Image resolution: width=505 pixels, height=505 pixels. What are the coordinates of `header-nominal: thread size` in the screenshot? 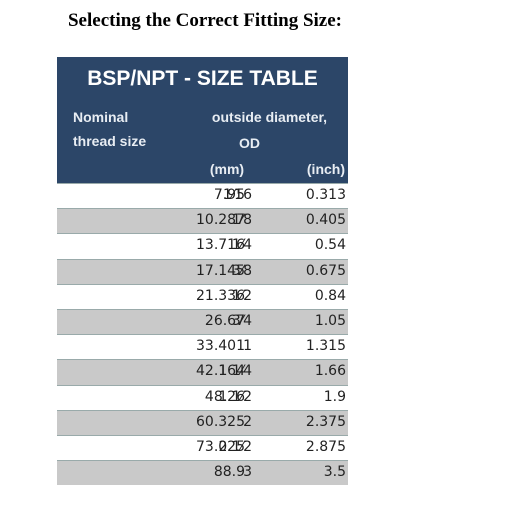 It's located at (110, 141).